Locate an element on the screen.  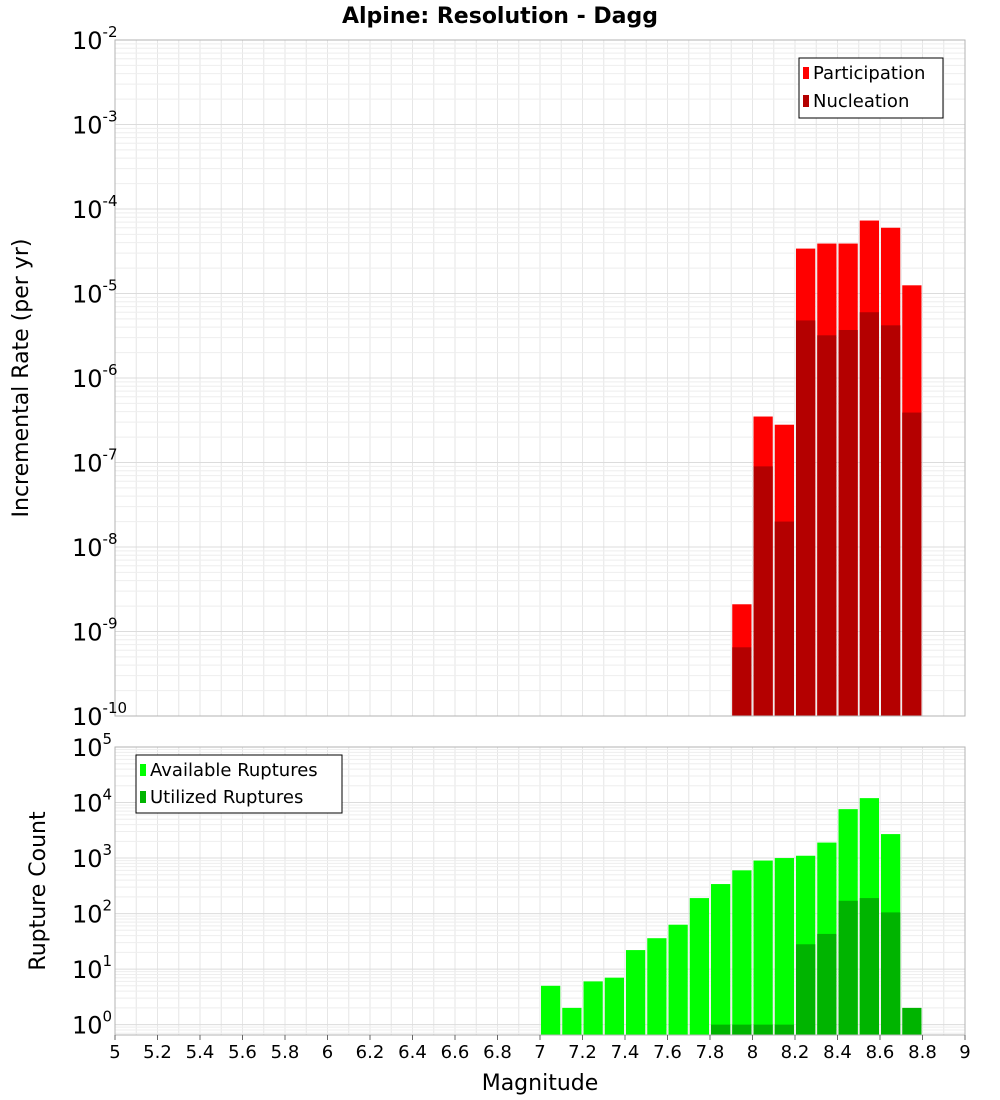
x-tick-label: 7.6 is located at coordinates (667, 1052).